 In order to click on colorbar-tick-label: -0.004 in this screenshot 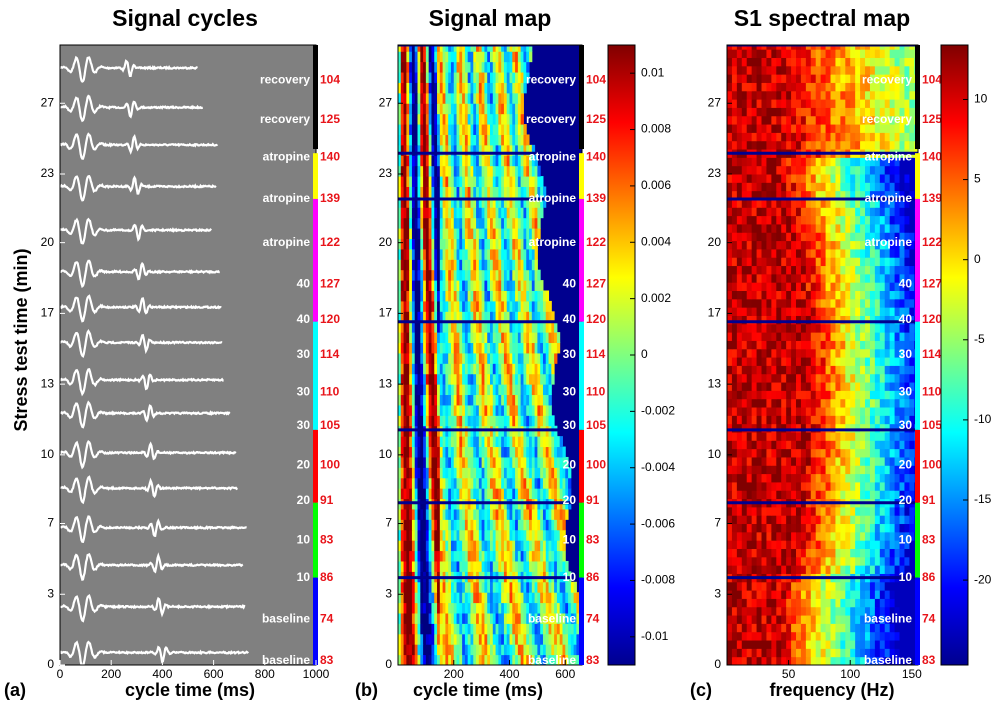, I will do `click(658, 467)`.